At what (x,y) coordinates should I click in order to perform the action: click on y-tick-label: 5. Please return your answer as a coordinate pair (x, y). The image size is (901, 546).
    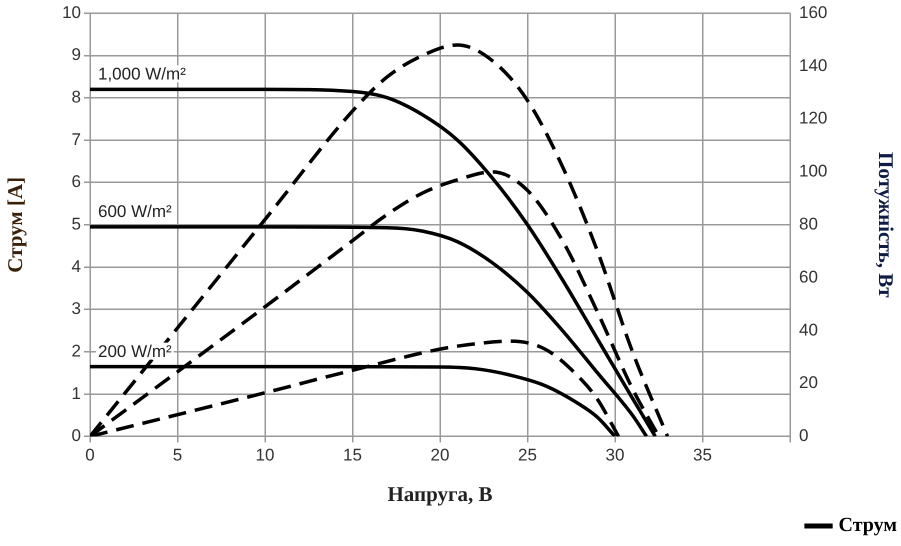
    Looking at the image, I should click on (76, 224).